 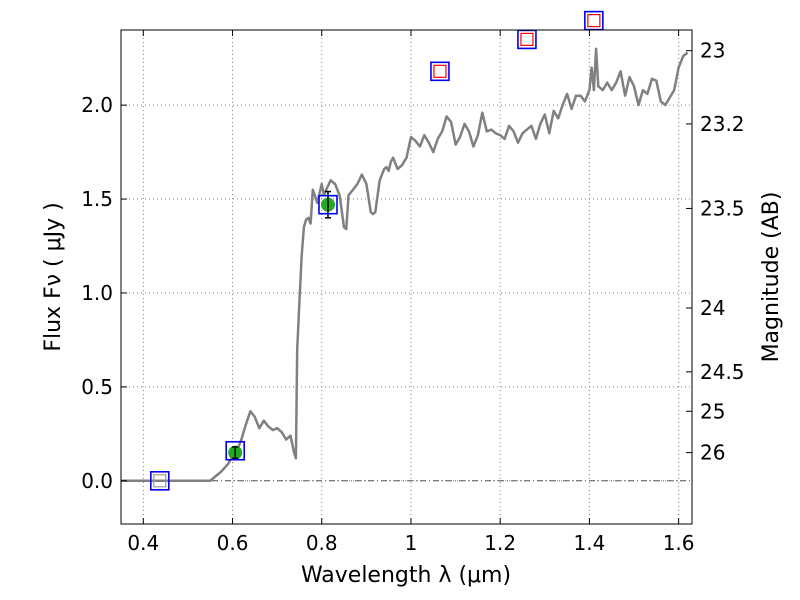 I want to click on y2-tick-label: 26, so click(x=712, y=453).